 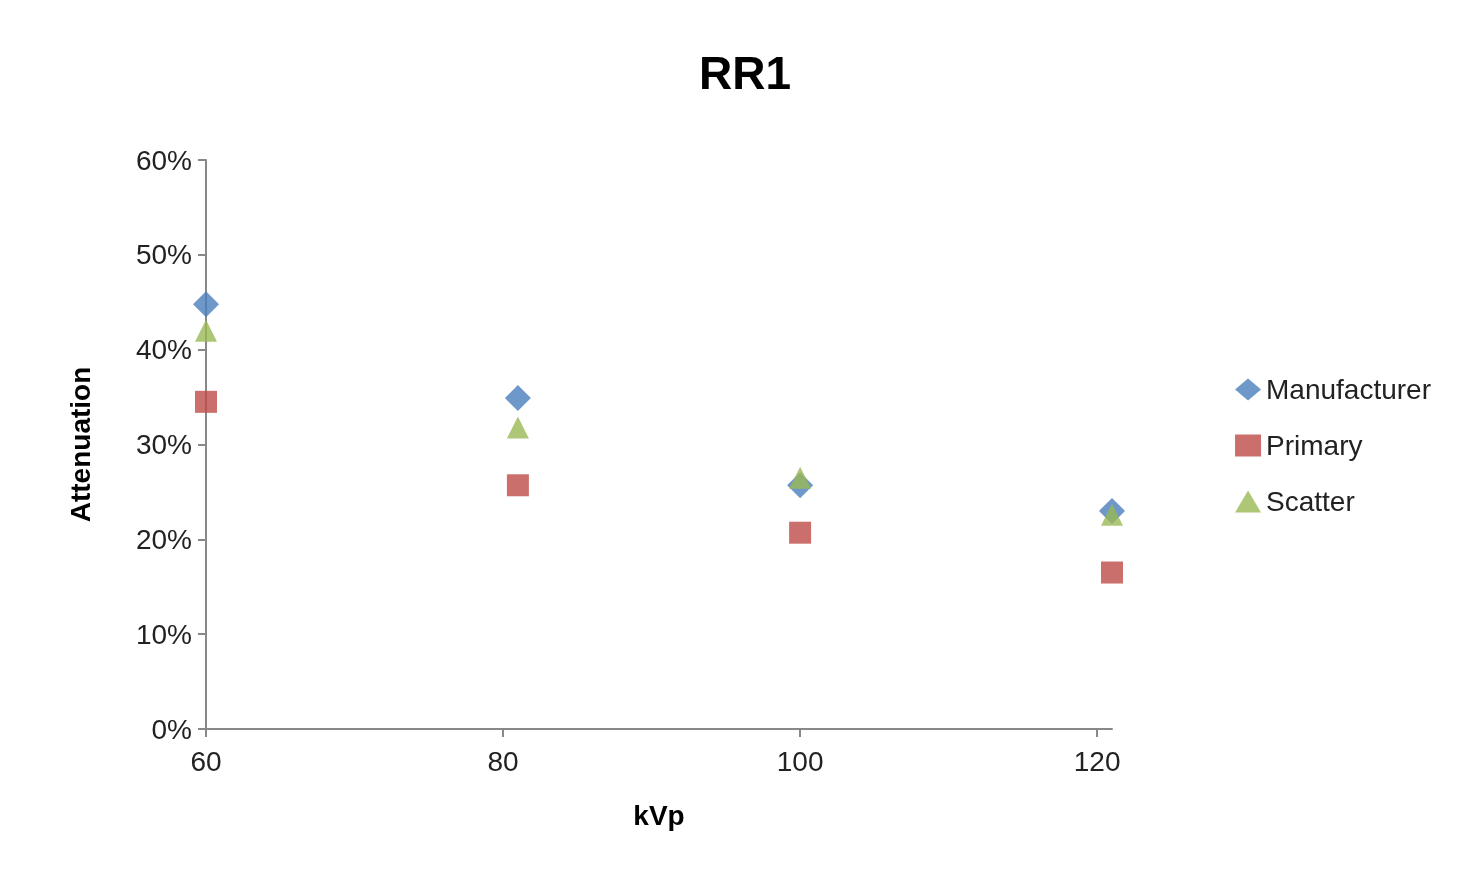 I want to click on x-tick-label: 60, so click(x=206, y=761).